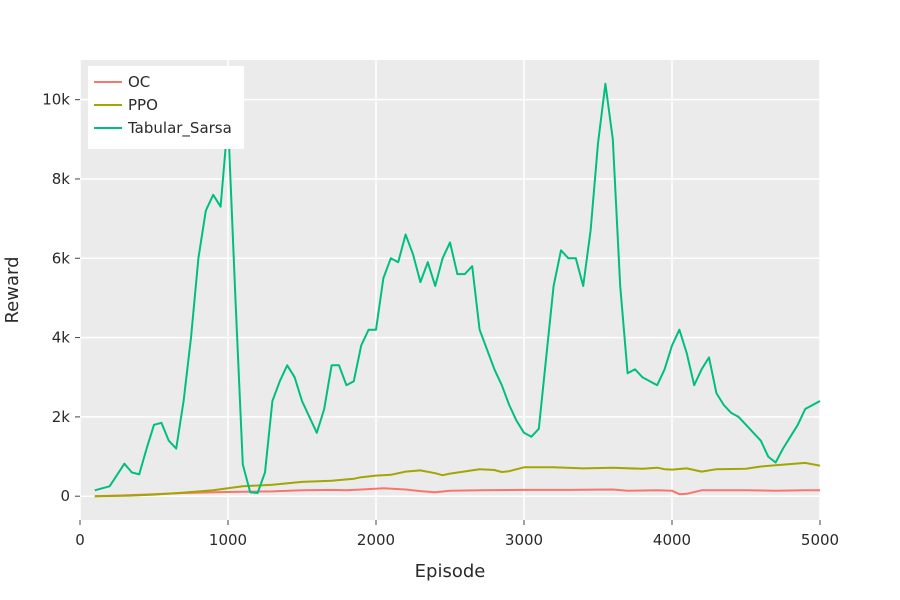 The width and height of the screenshot is (900, 600). I want to click on x-tick-label: 0, so click(80, 540).